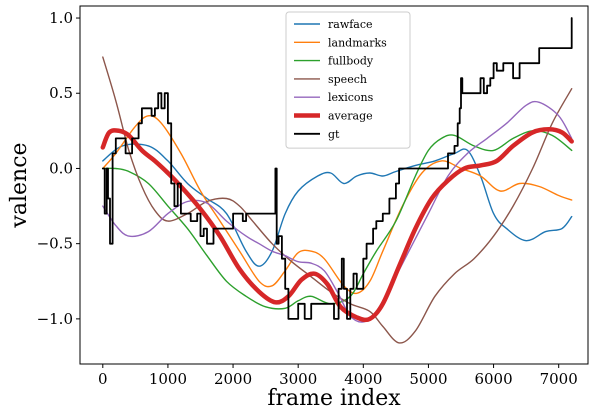 Image resolution: width=600 pixels, height=412 pixels. Describe the element at coordinates (55, 319) in the screenshot. I see `y-tick-label: −1.0` at that location.